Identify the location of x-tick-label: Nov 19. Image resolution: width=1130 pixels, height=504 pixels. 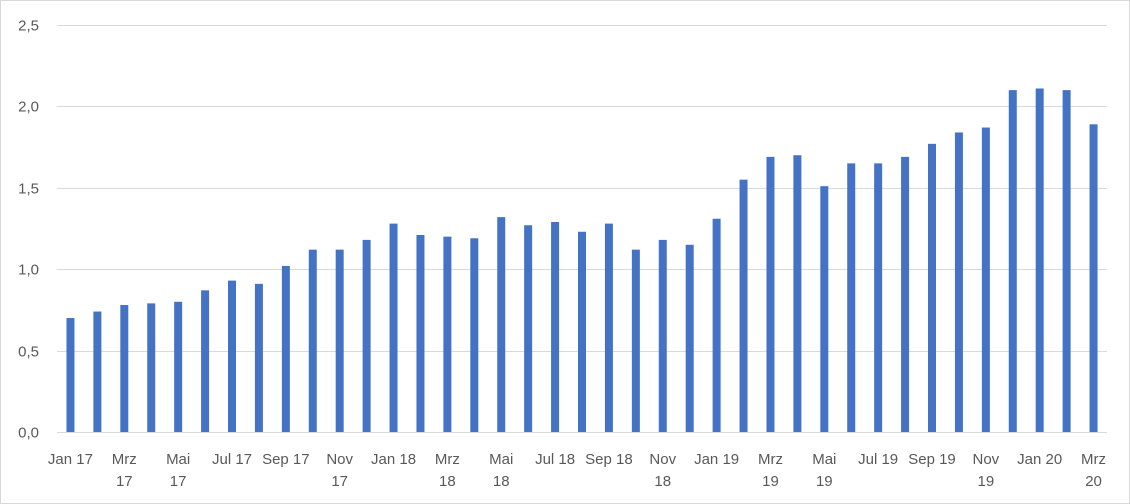
(986, 470).